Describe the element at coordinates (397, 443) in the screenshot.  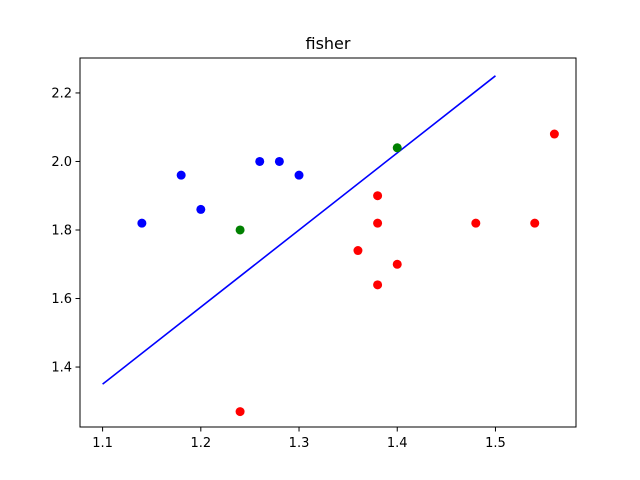
I see `x-tick-label: 1.4` at that location.